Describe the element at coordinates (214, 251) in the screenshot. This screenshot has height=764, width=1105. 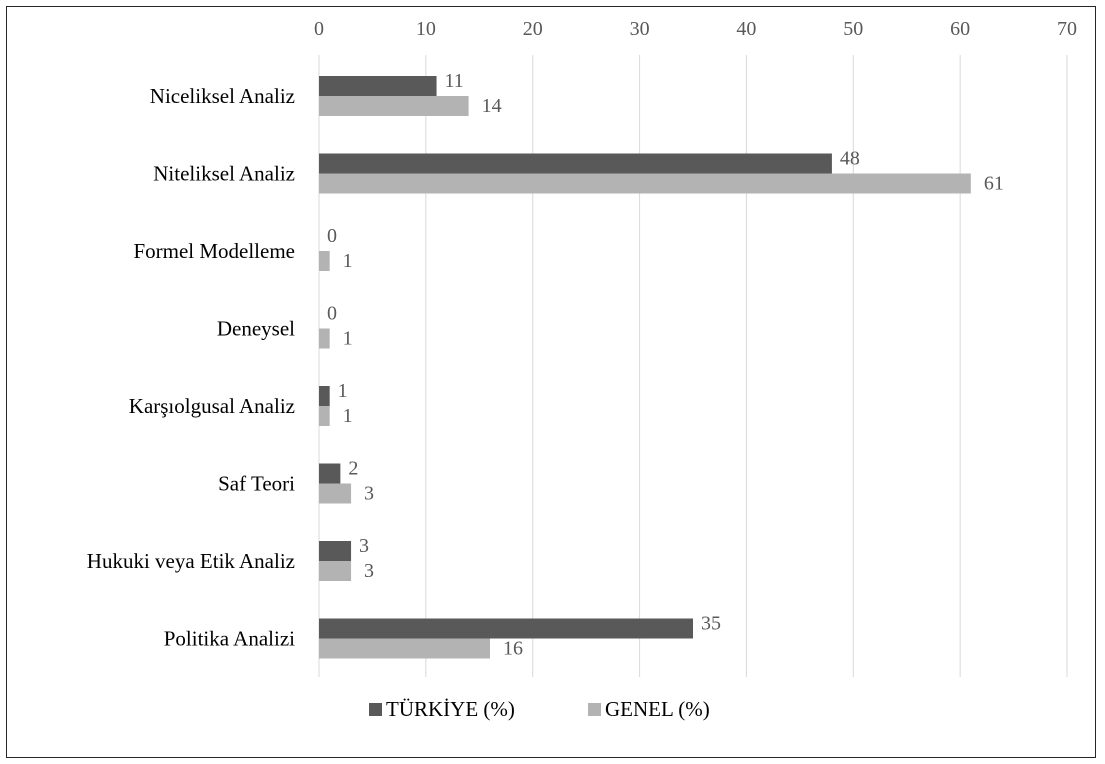
I see `category-label: Formel Modelleme` at that location.